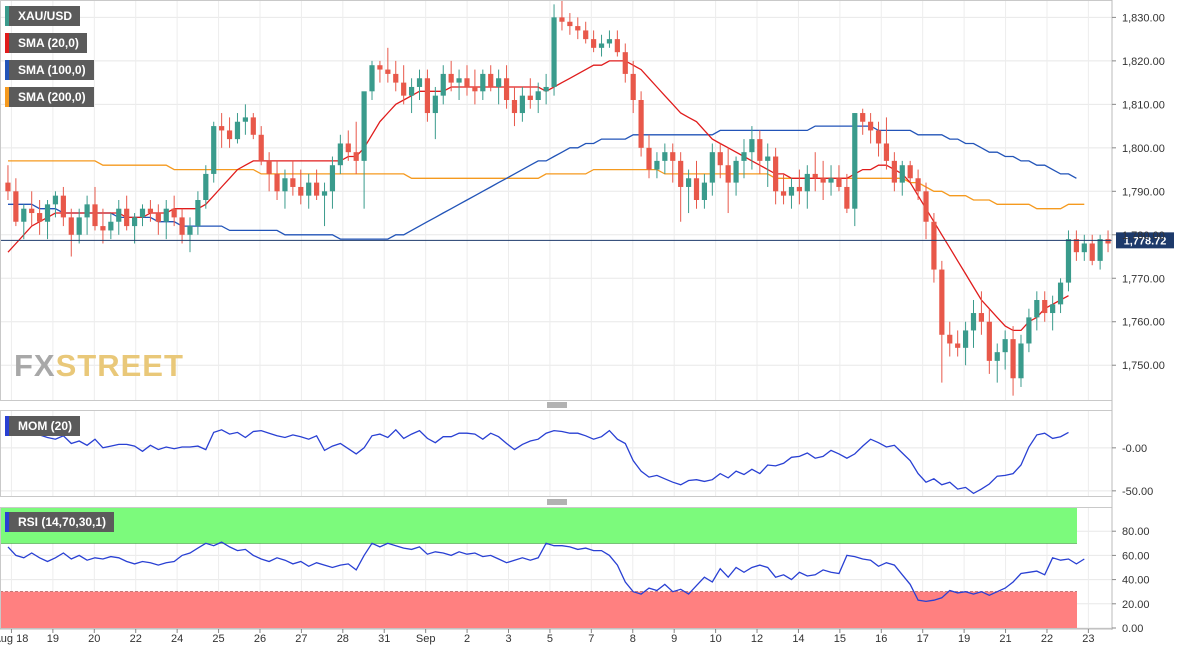  I want to click on legend-mom: MOM (20), so click(42, 426).